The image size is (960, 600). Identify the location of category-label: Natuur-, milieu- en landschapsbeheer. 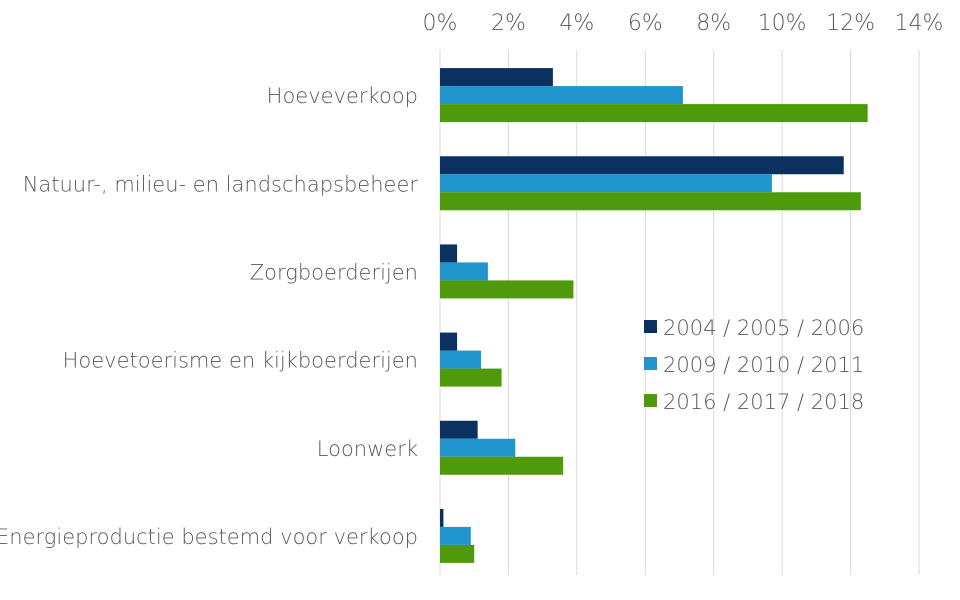
(221, 184).